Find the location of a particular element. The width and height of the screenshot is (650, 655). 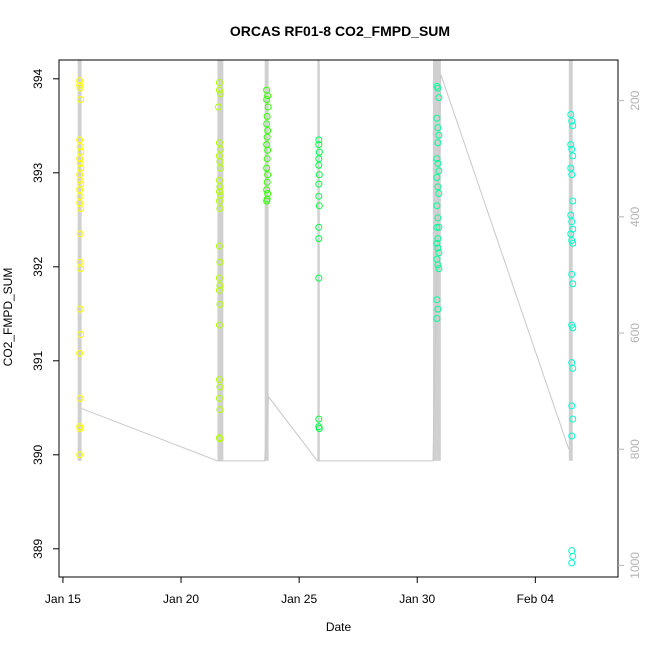

y2-tick-label: 200 is located at coordinates (635, 100).